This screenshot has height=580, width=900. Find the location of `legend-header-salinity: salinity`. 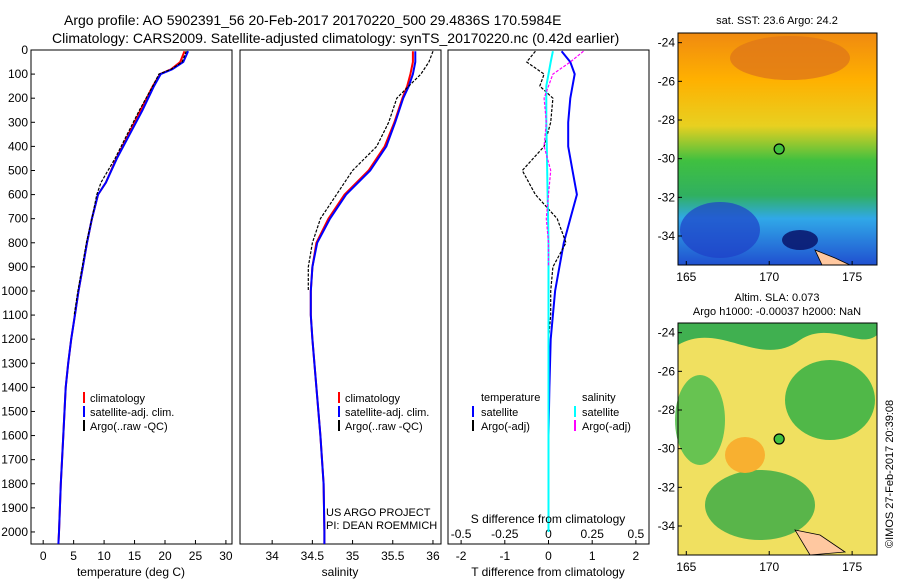

legend-header-salinity: salinity is located at coordinates (599, 398).